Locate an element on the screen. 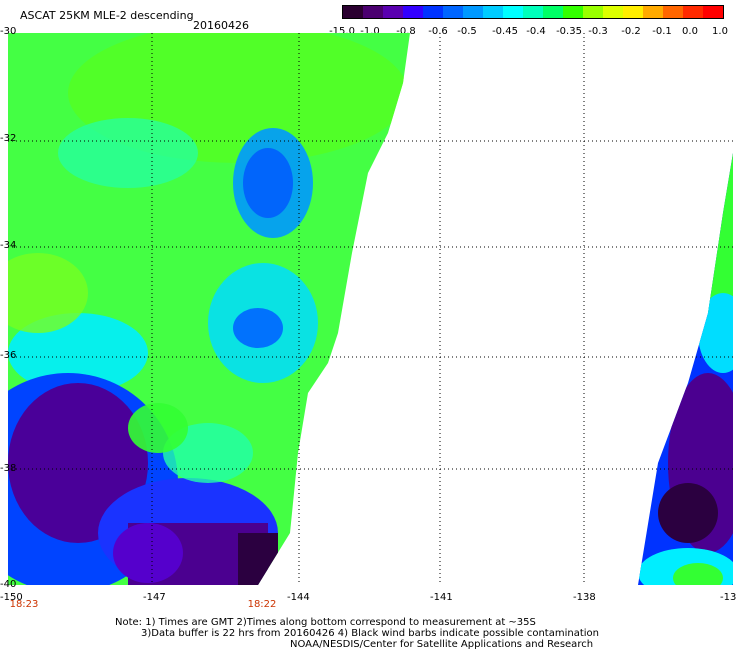 The height and width of the screenshot is (650, 740). lon-label-13: -13 is located at coordinates (728, 597).